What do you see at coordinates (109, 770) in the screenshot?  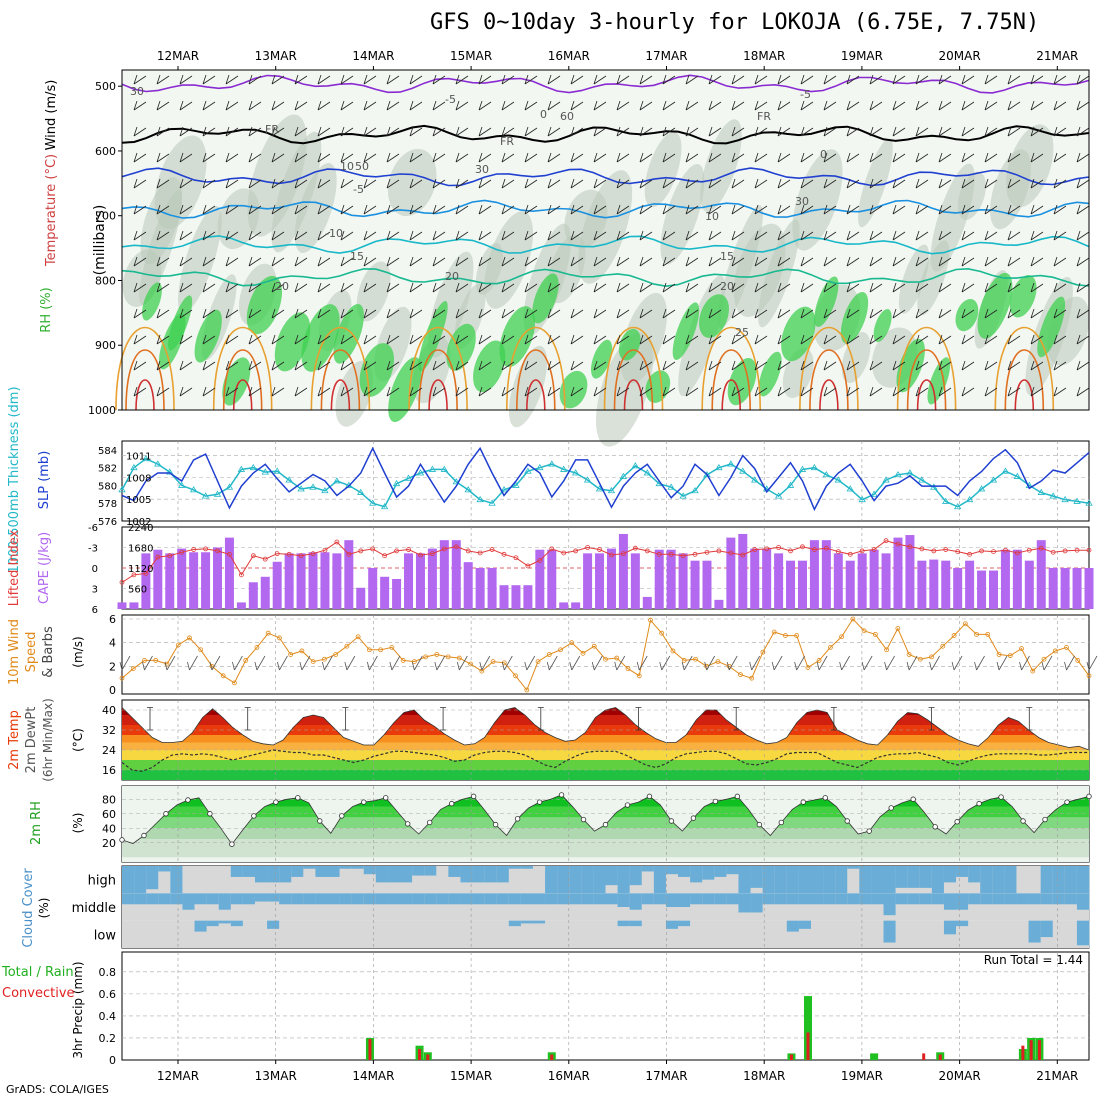 I see `temp-tick-label: 16` at bounding box center [109, 770].